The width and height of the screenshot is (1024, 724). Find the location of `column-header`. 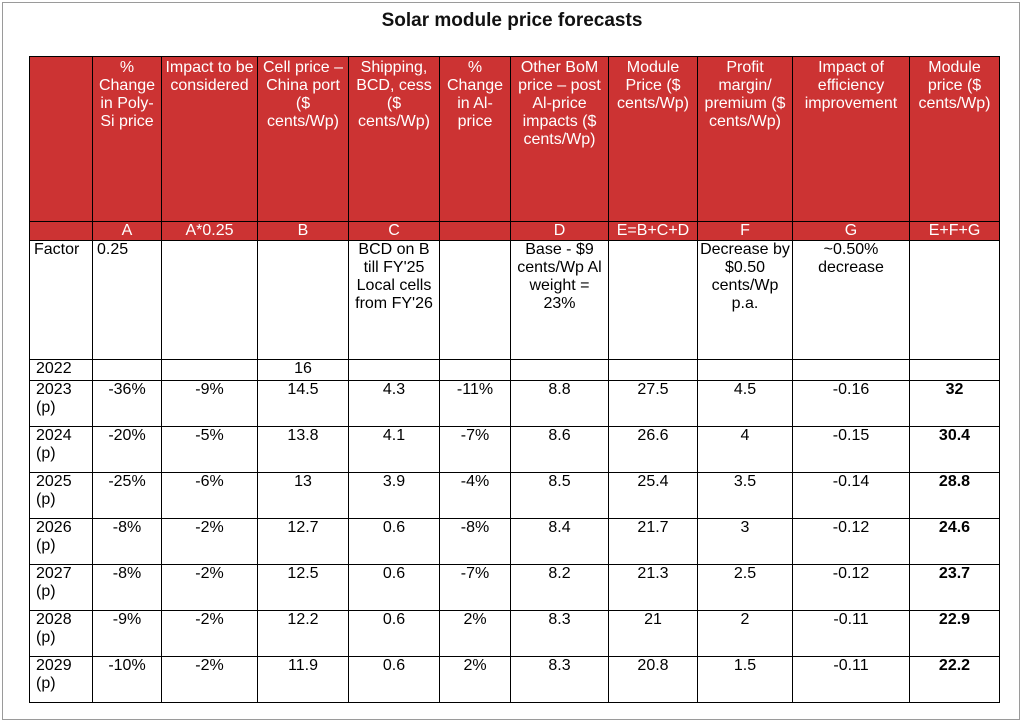

column-header is located at coordinates (61, 139).